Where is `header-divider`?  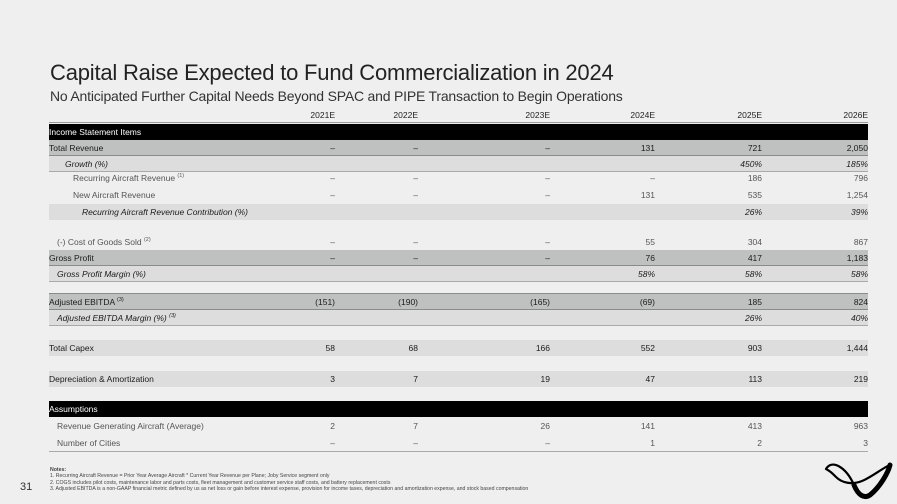 header-divider is located at coordinates (458, 122).